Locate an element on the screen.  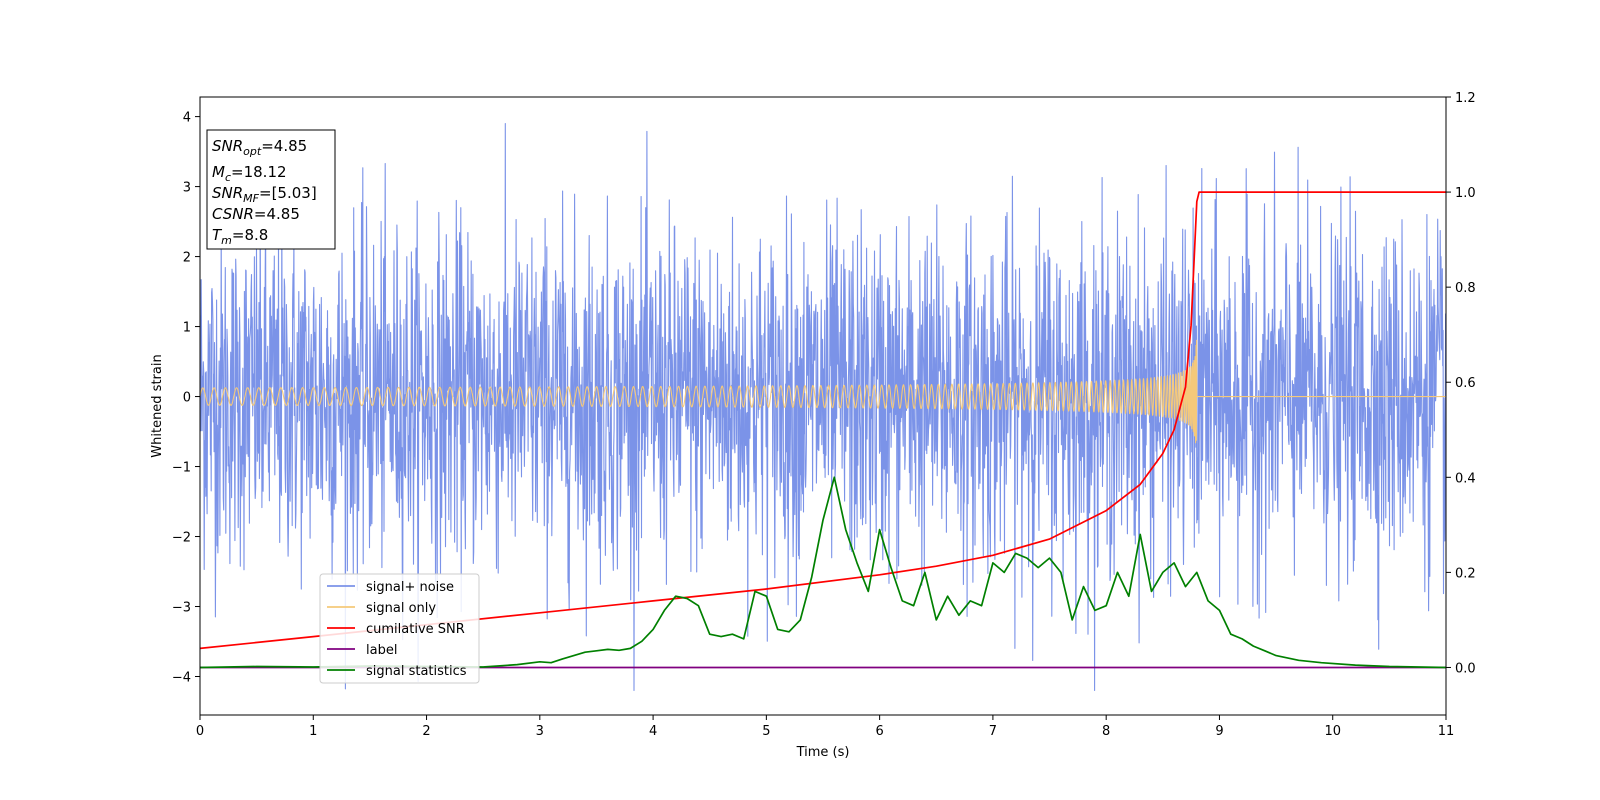
info-value: =[5.03] is located at coordinates (288, 193).